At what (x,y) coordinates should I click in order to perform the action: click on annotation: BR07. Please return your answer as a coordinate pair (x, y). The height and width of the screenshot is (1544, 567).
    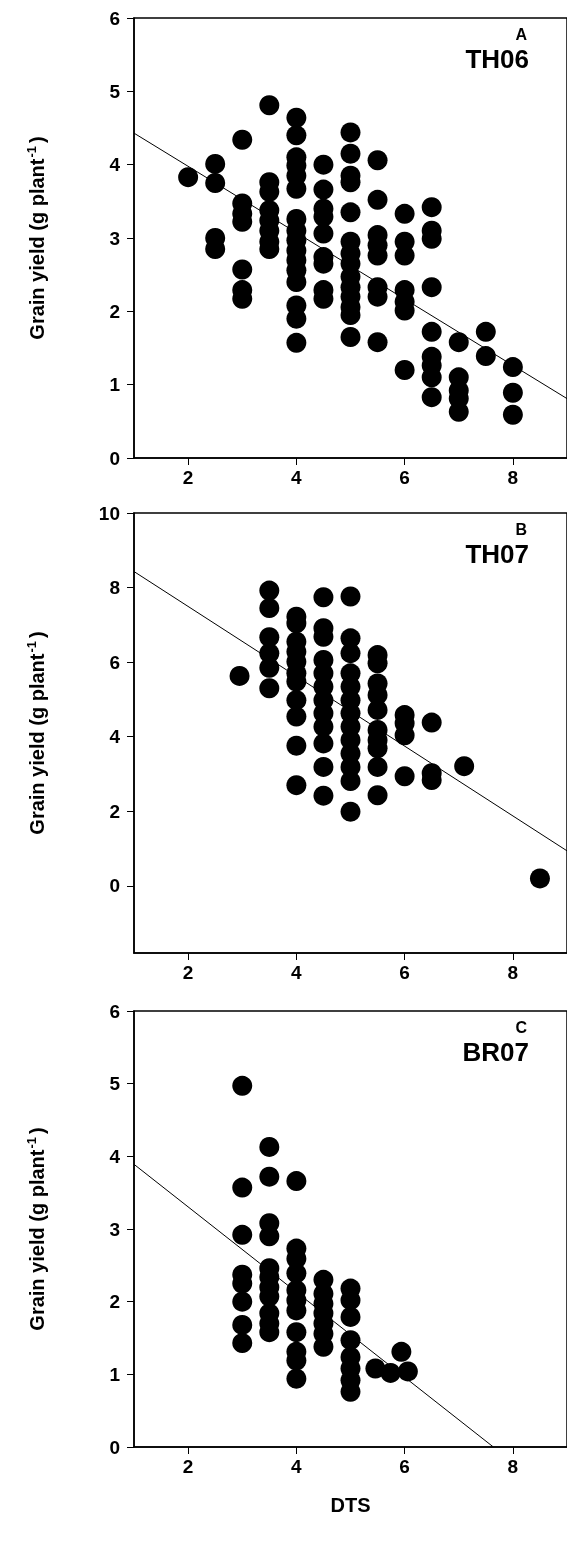
    Looking at the image, I should click on (496, 1052).